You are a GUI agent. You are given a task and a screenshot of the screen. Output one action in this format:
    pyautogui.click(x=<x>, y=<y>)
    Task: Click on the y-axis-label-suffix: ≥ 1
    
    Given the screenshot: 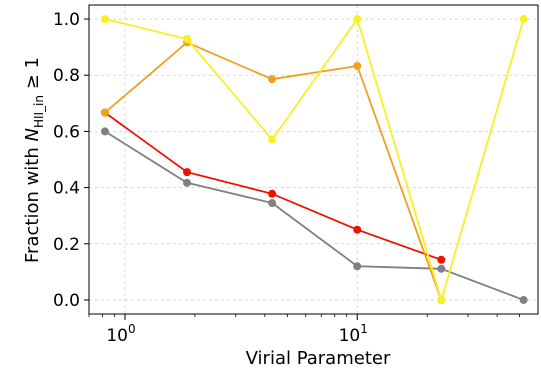 What is the action you would take?
    pyautogui.click(x=32, y=76)
    